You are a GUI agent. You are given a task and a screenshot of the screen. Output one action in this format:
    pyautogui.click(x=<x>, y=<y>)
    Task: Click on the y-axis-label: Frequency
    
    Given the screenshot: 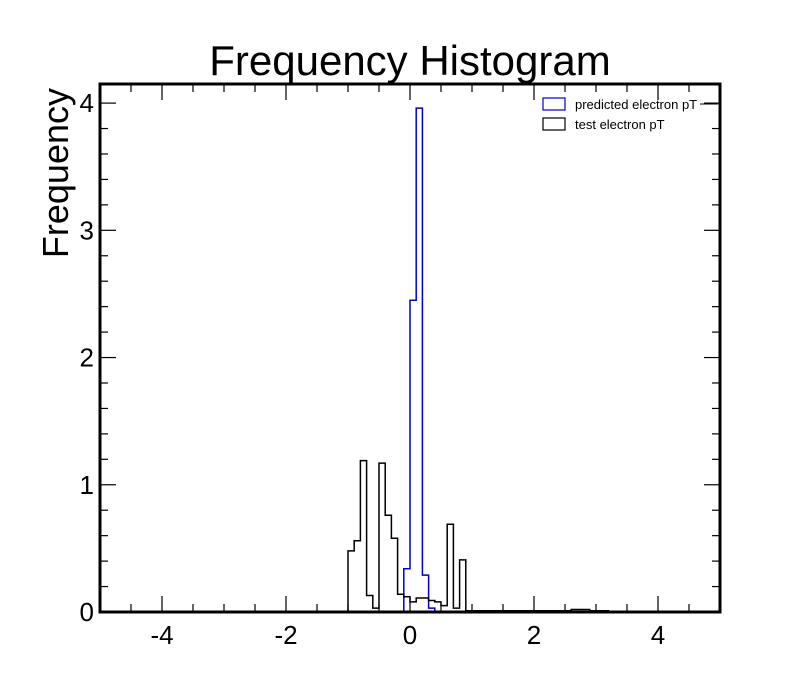 What is the action you would take?
    pyautogui.click(x=55, y=173)
    